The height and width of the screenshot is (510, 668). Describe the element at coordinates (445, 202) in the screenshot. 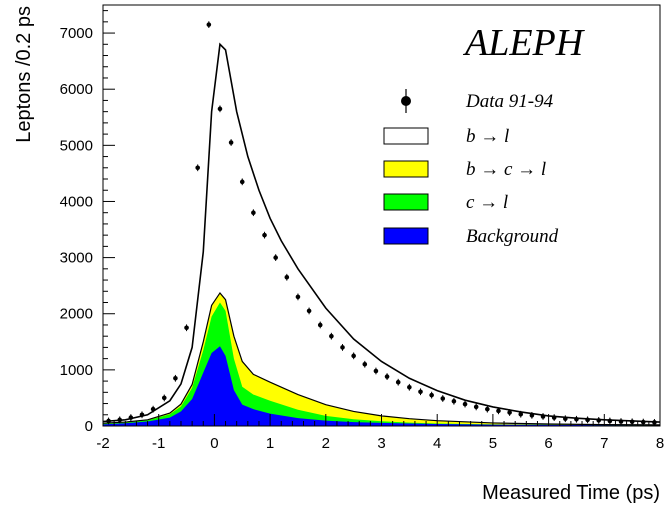

I see `legend-entry: c → l` at that location.